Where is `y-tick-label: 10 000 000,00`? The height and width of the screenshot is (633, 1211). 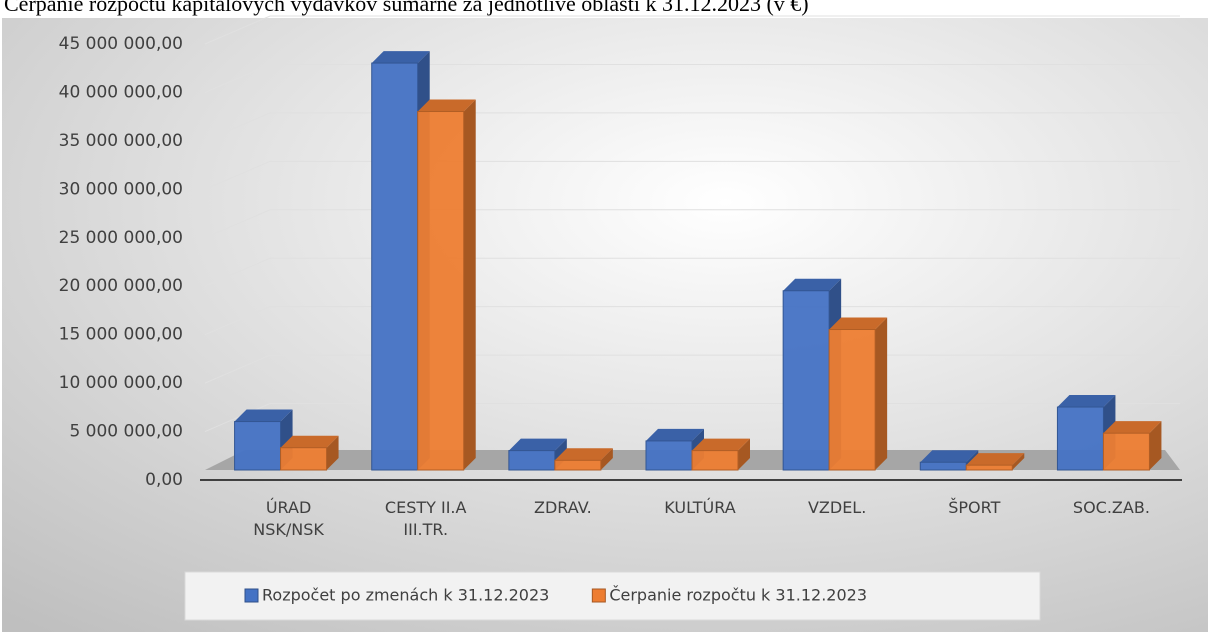
y-tick-label: 10 000 000,00 is located at coordinates (121, 383).